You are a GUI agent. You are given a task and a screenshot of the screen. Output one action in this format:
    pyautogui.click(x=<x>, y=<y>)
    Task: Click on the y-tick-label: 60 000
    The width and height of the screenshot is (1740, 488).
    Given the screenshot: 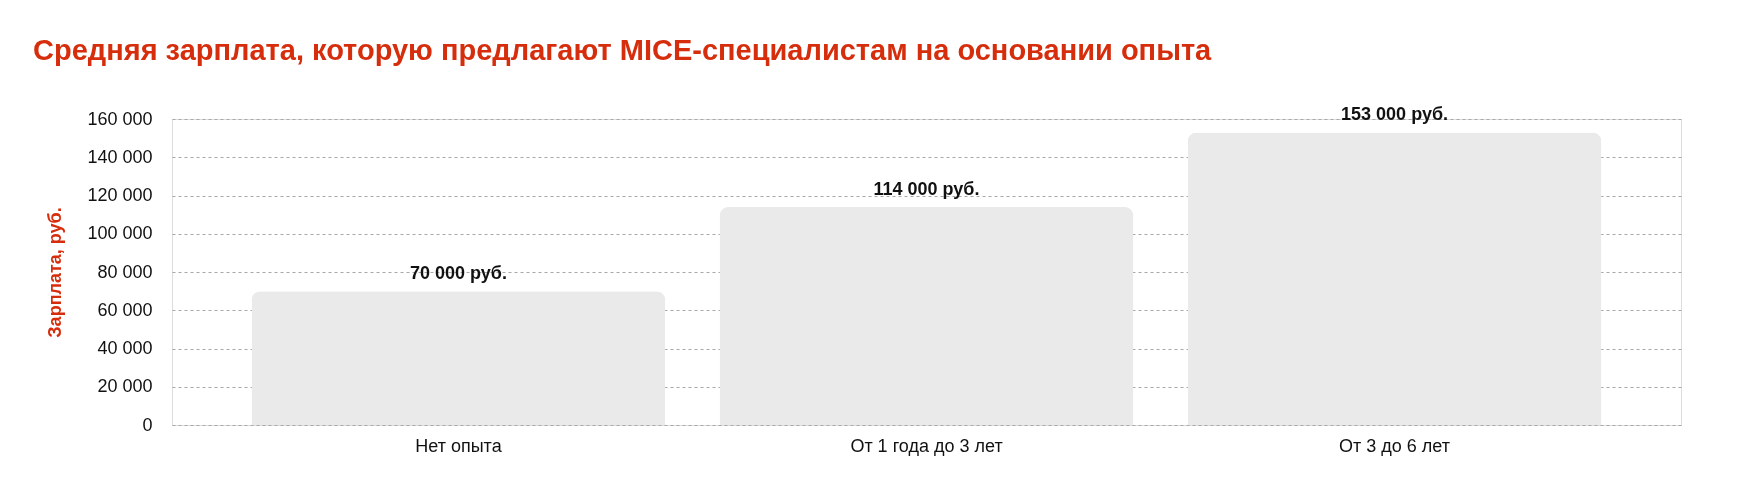 What is the action you would take?
    pyautogui.click(x=125, y=309)
    